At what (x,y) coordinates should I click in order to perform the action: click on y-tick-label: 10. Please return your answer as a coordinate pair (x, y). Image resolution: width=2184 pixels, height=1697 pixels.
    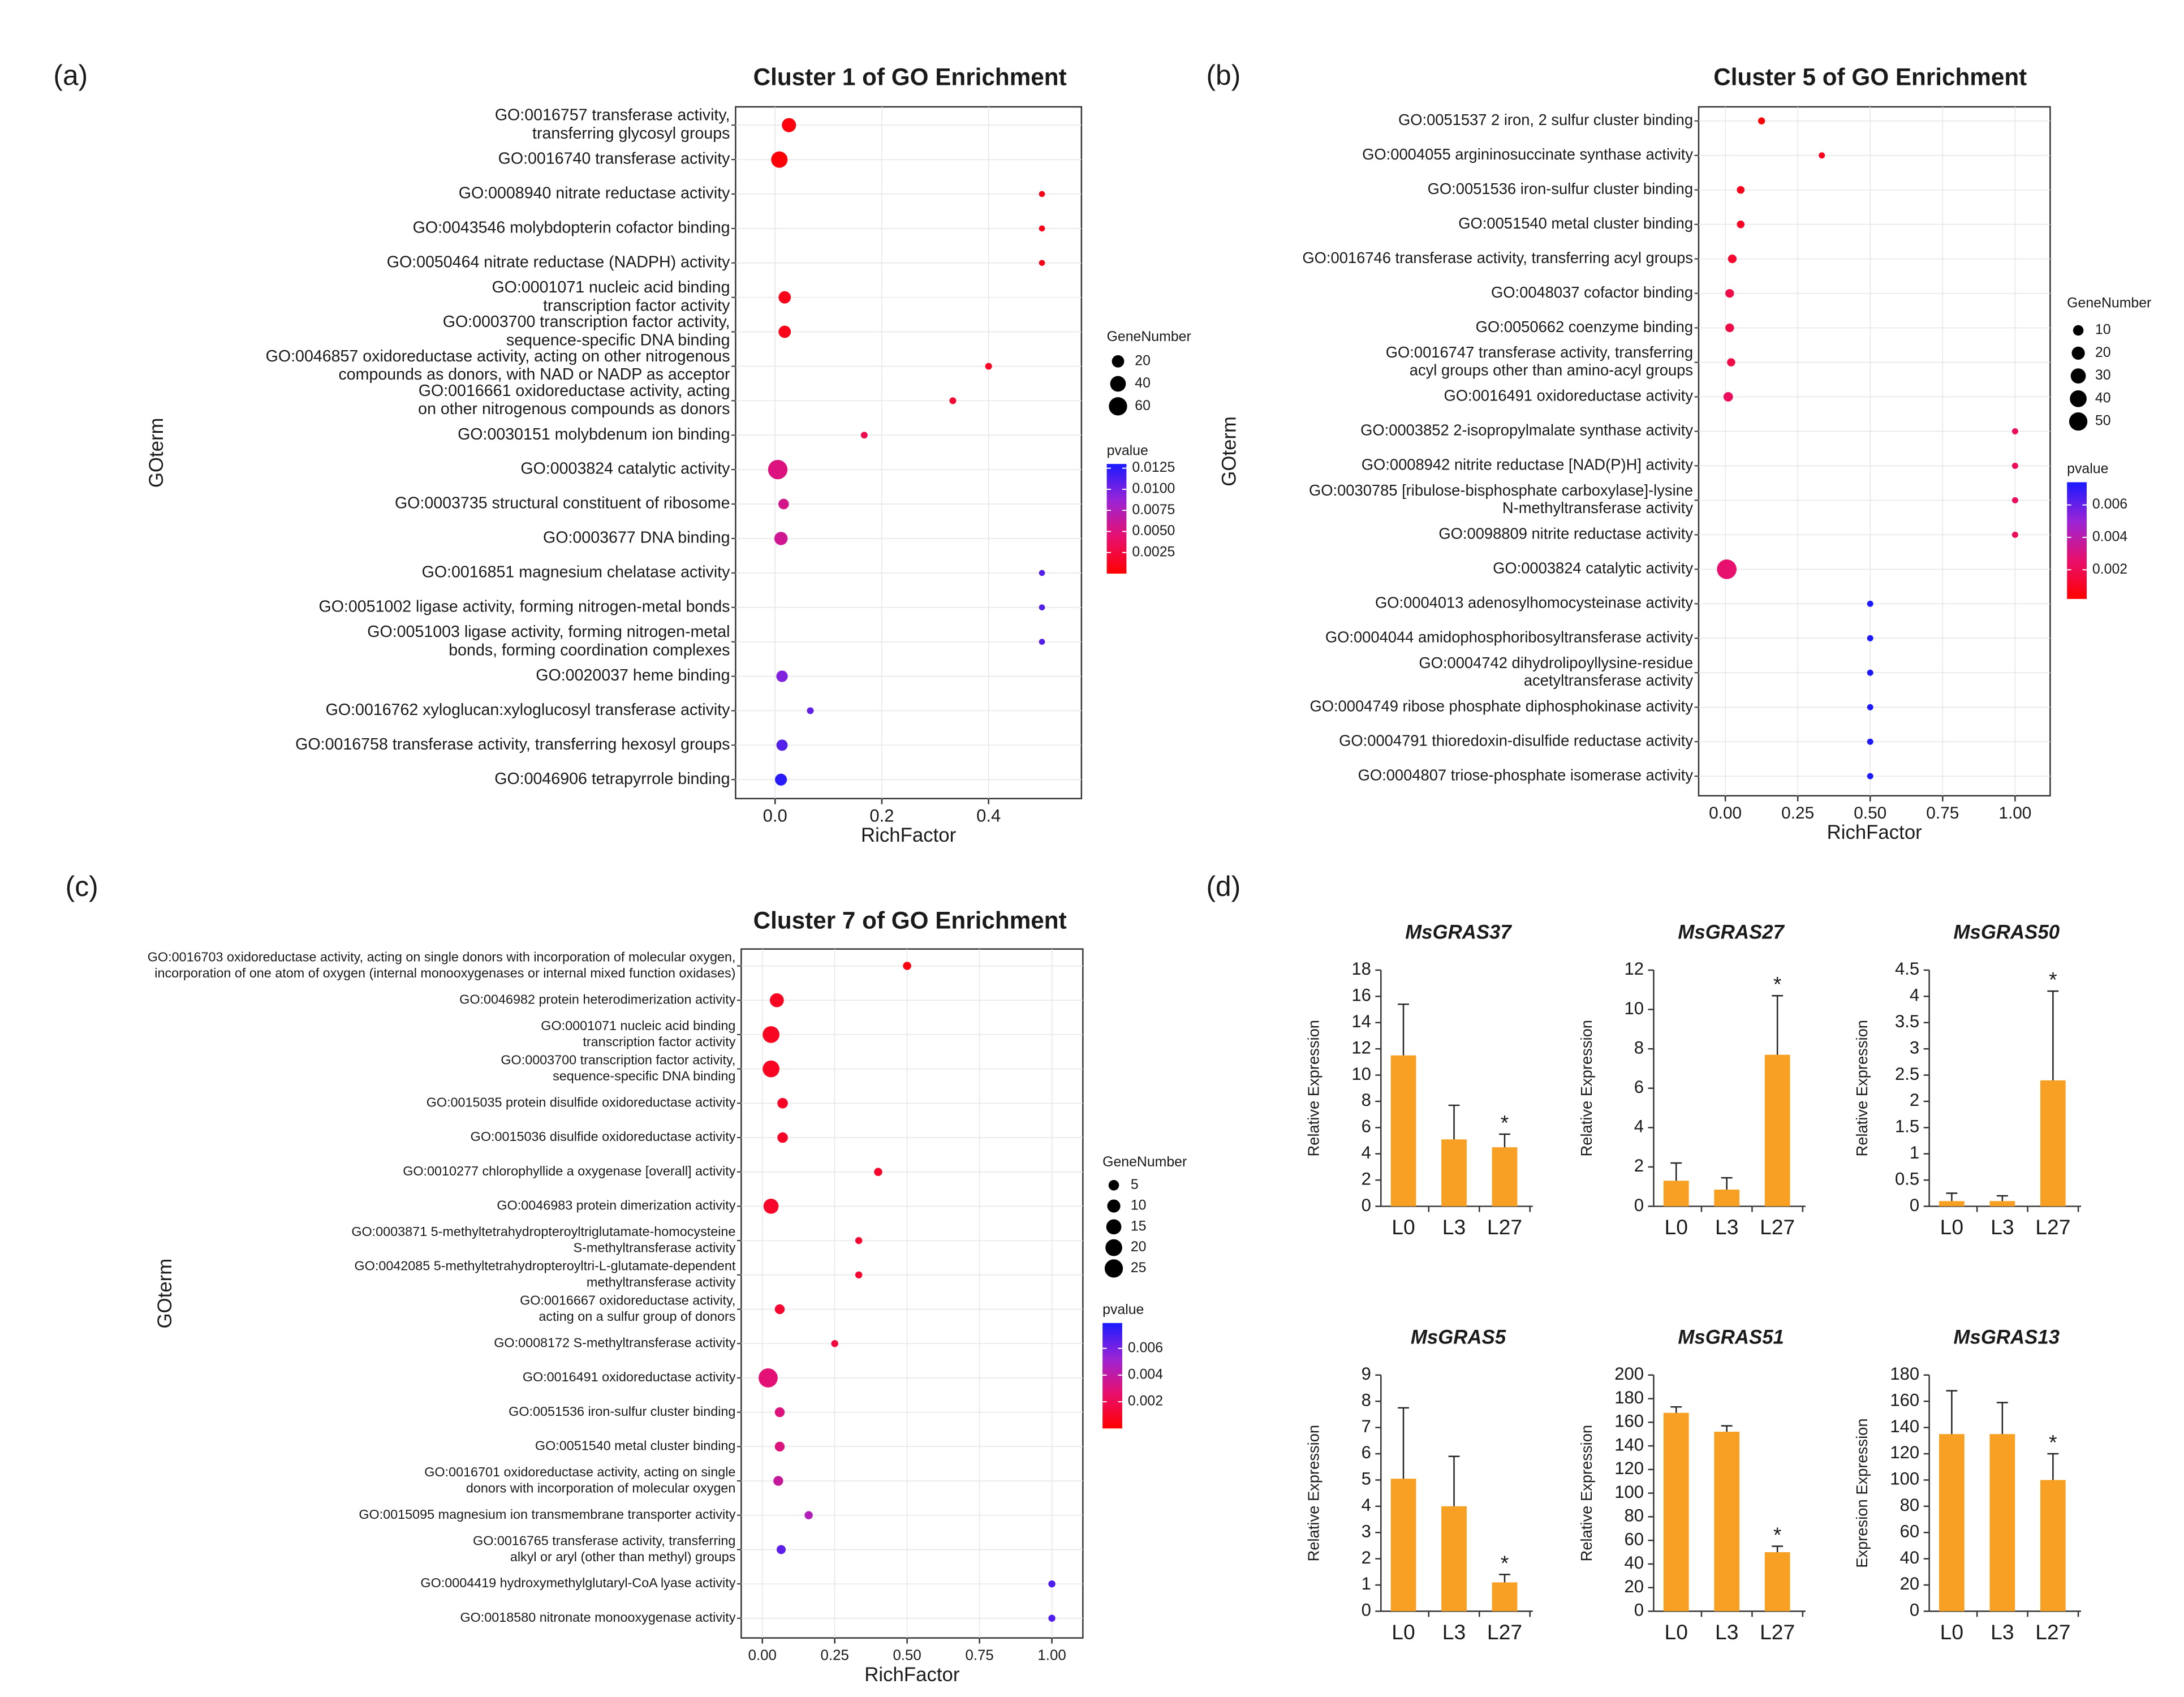
    Looking at the image, I should click on (1361, 1074).